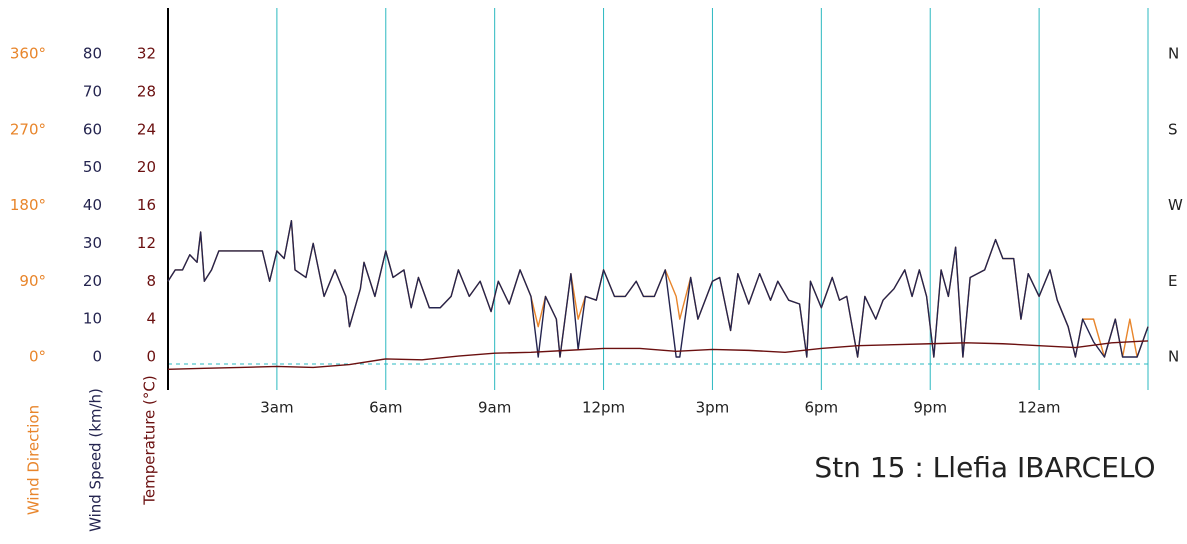  What do you see at coordinates (146, 129) in the screenshot?
I see `y2-tick-label: 24` at bounding box center [146, 129].